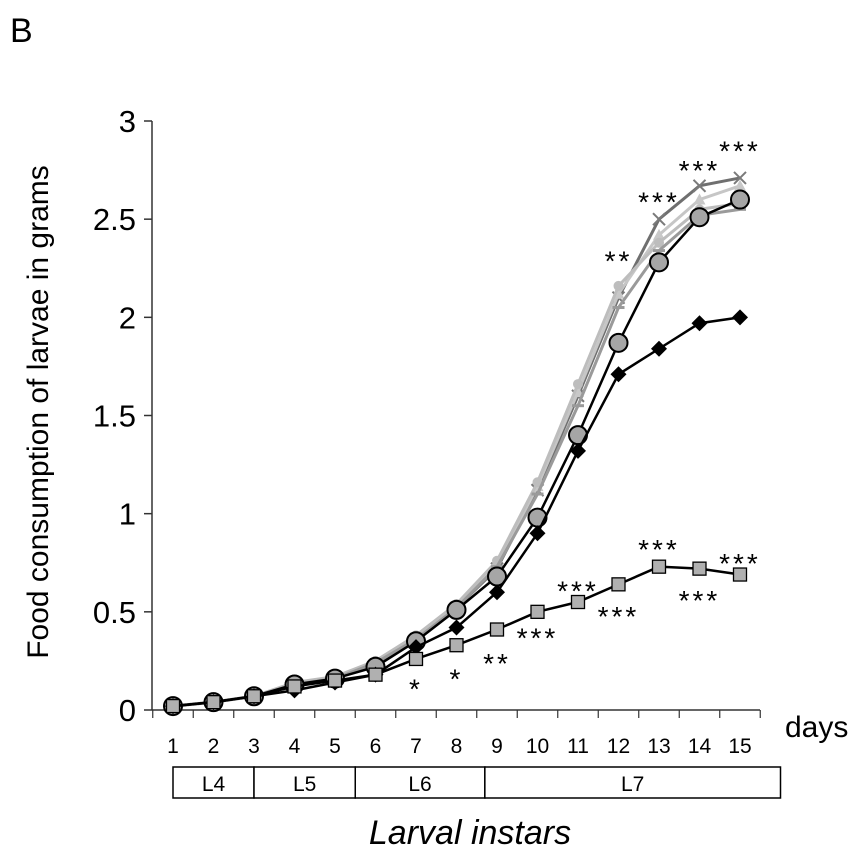 The height and width of the screenshot is (858, 866). I want to click on instar-box-l7, so click(633, 782).